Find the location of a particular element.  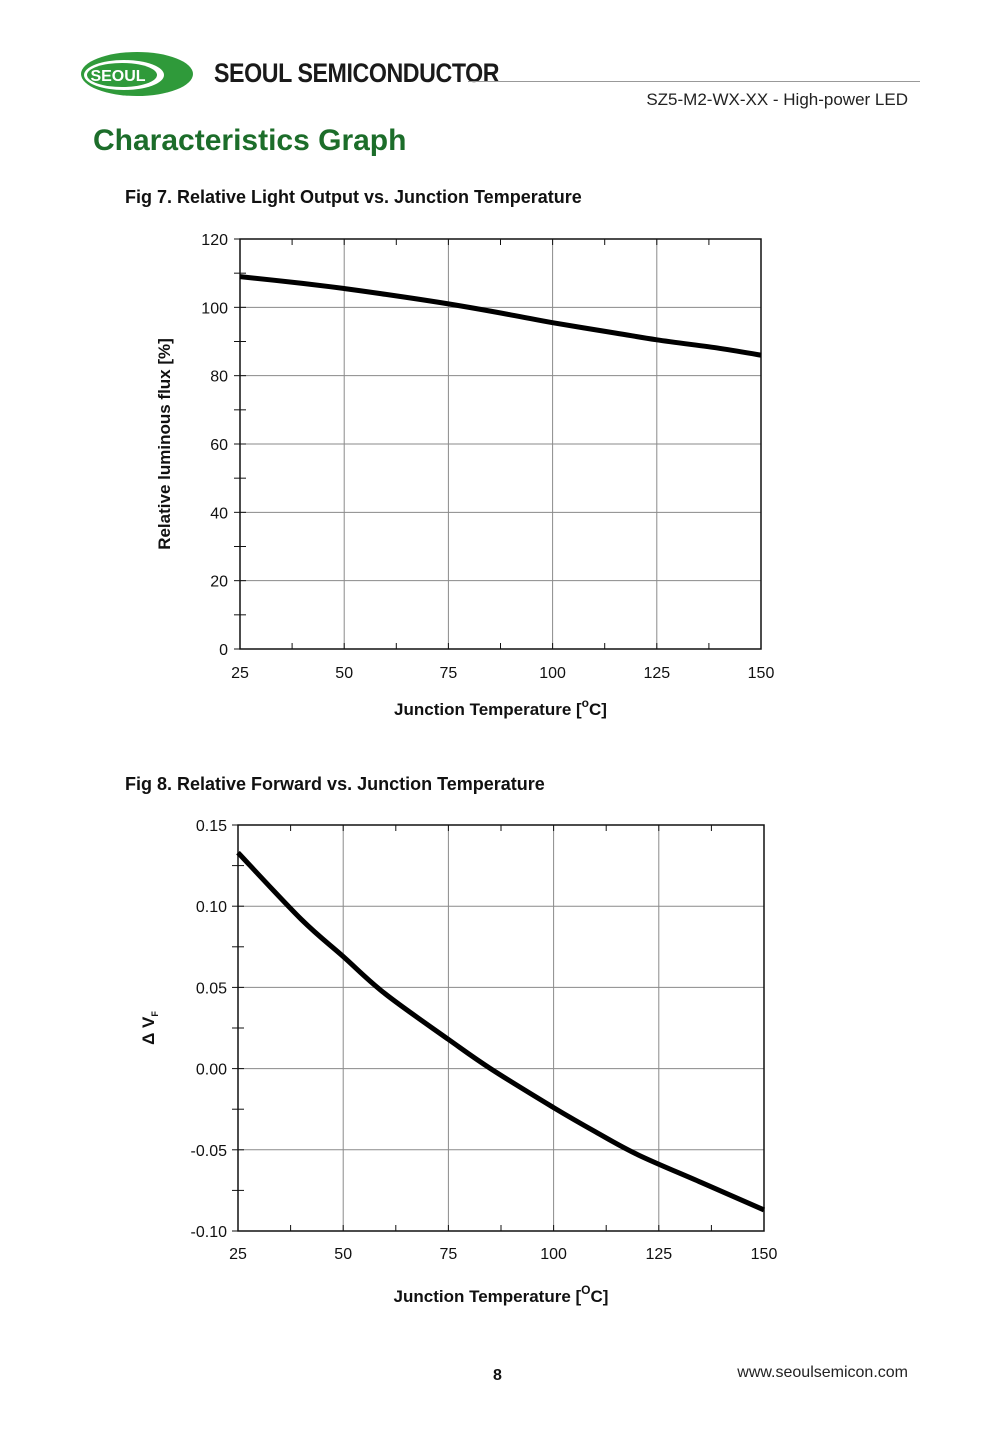

section-title: Characteristics Graph is located at coordinates (250, 140).